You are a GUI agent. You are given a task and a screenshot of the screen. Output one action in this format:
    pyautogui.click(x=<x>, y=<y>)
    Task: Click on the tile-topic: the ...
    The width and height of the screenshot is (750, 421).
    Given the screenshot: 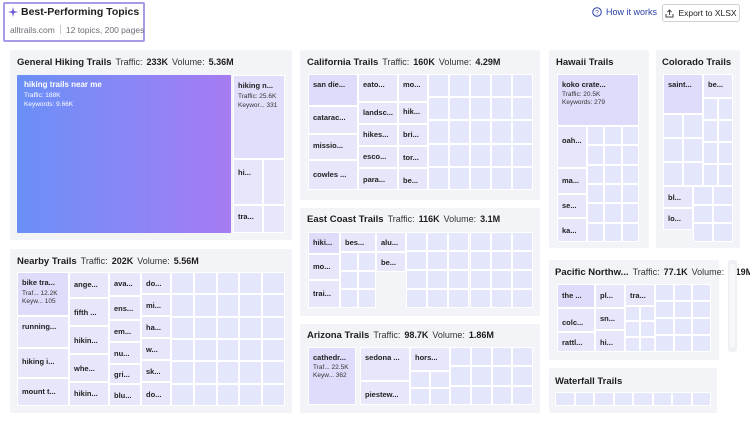 What is the action you would take?
    pyautogui.click(x=576, y=296)
    